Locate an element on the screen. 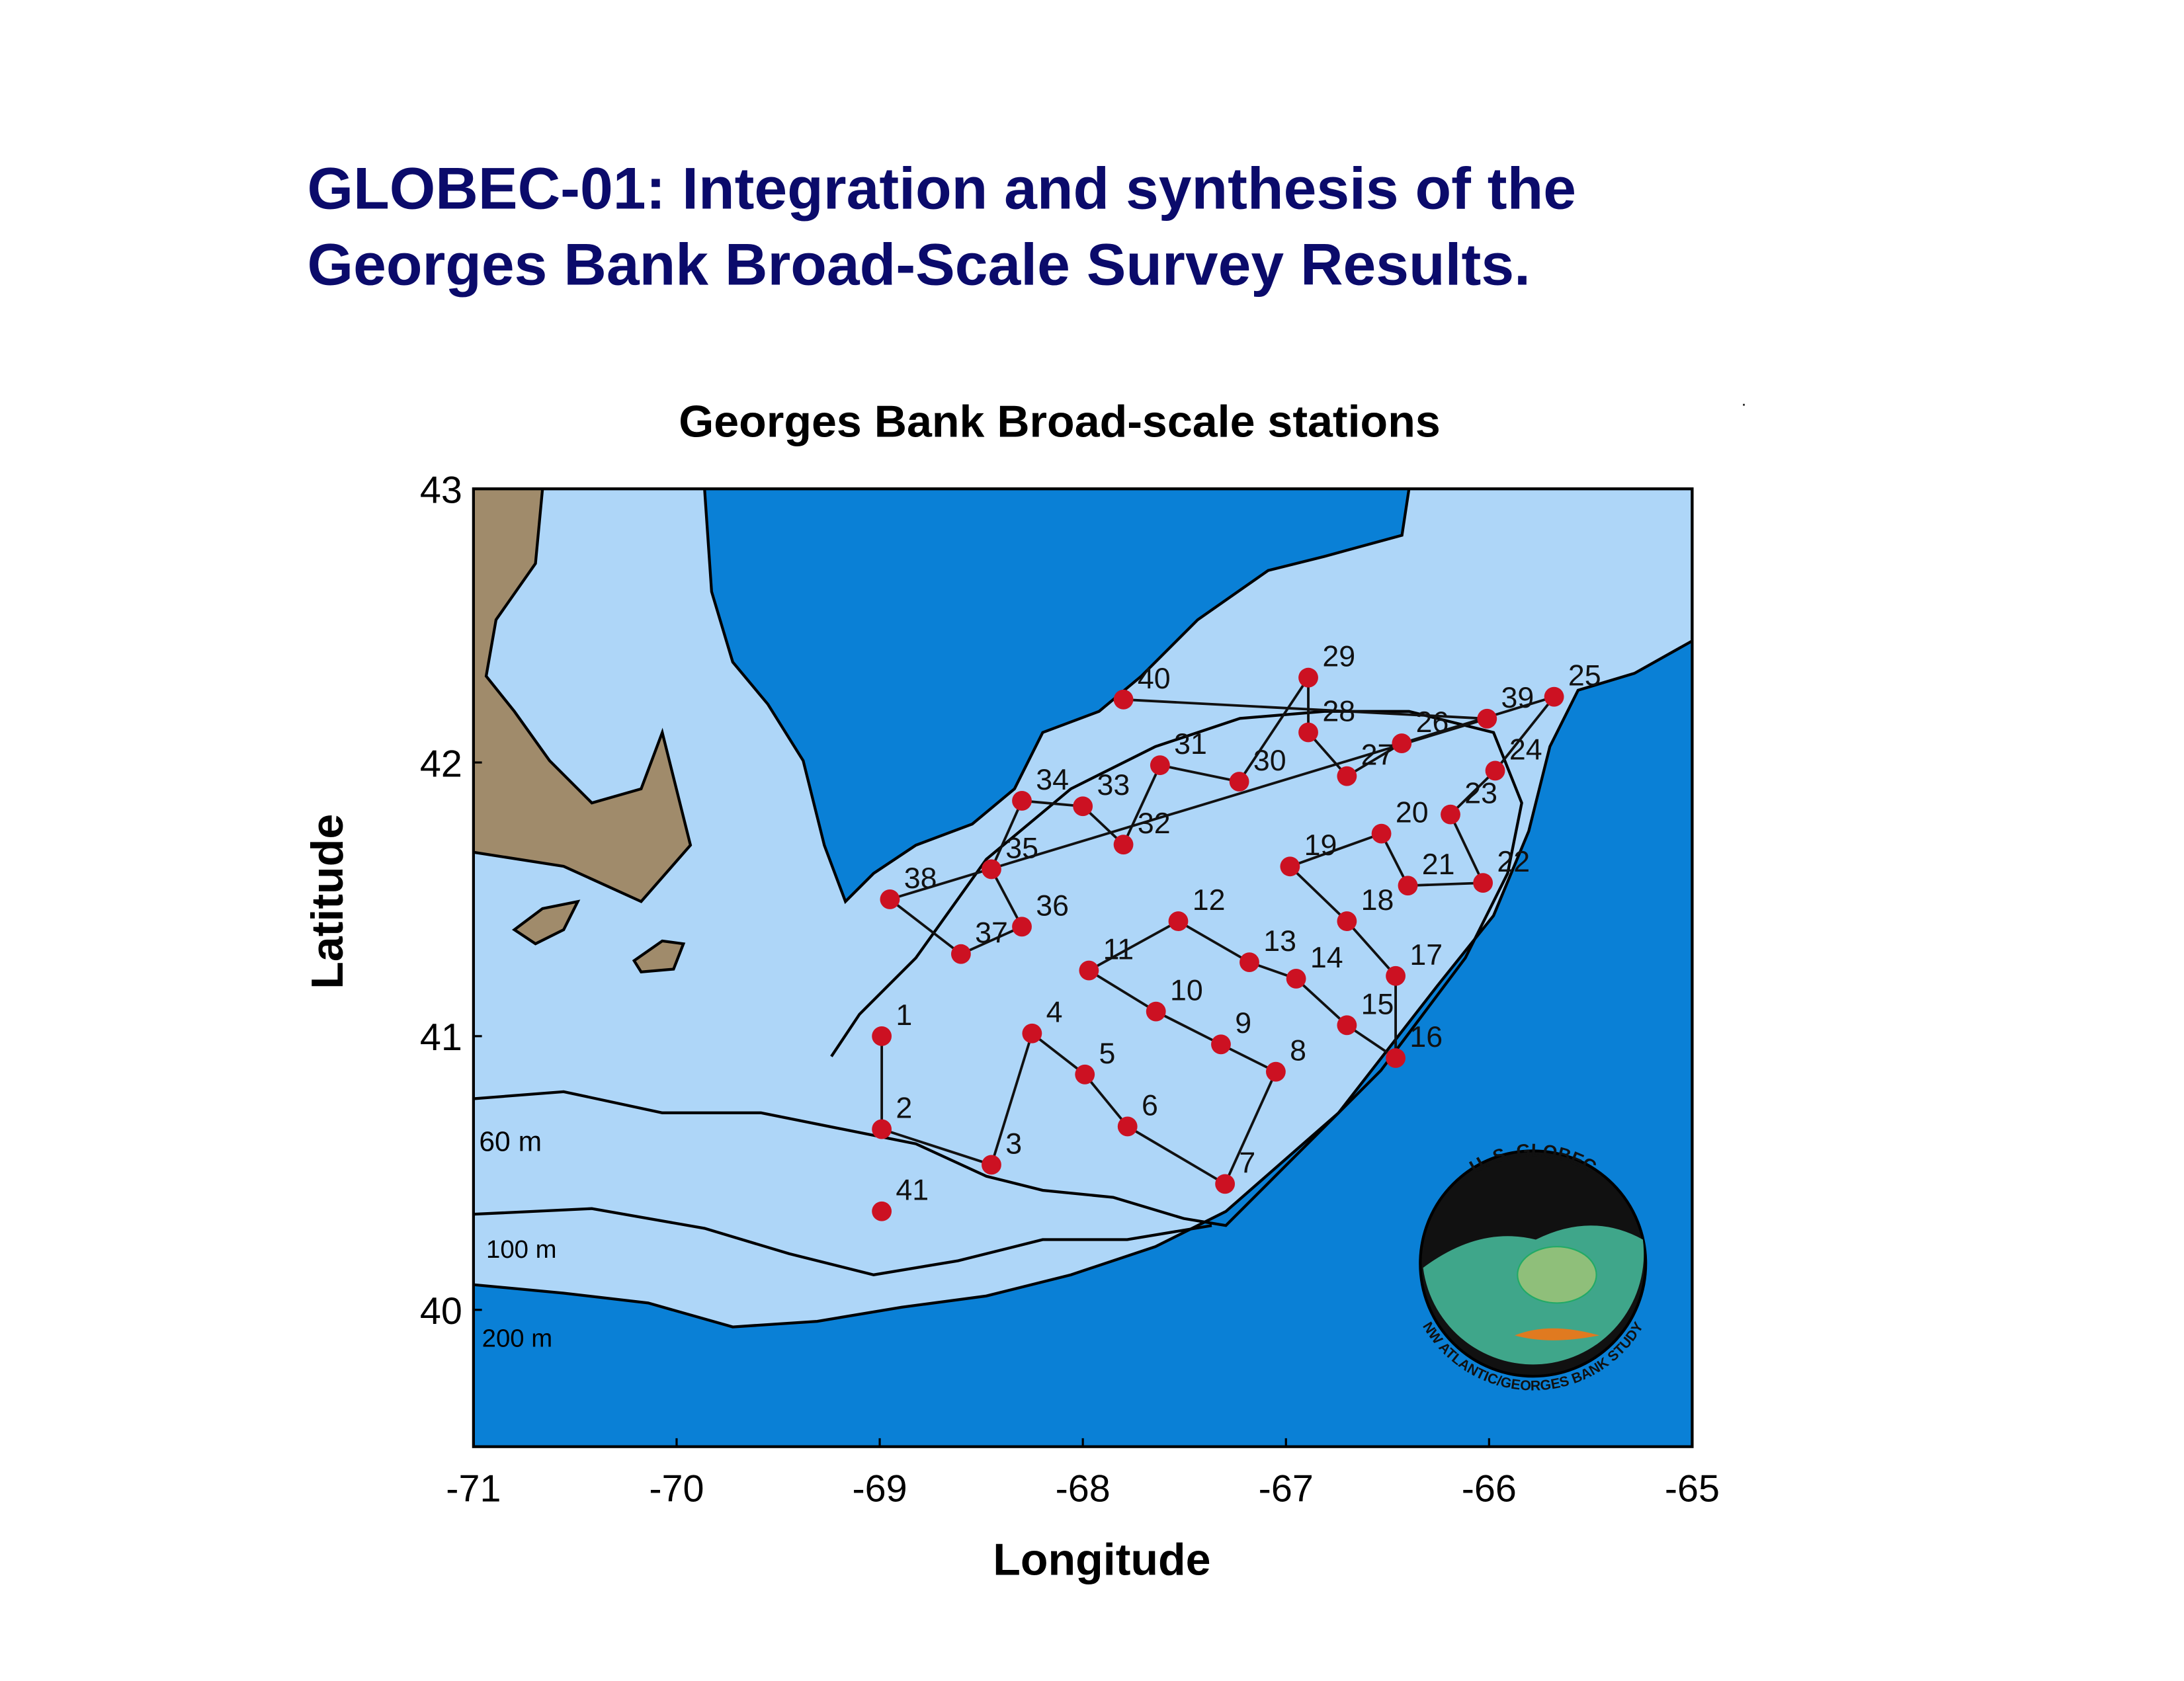  station-label: 29 is located at coordinates (1339, 657).